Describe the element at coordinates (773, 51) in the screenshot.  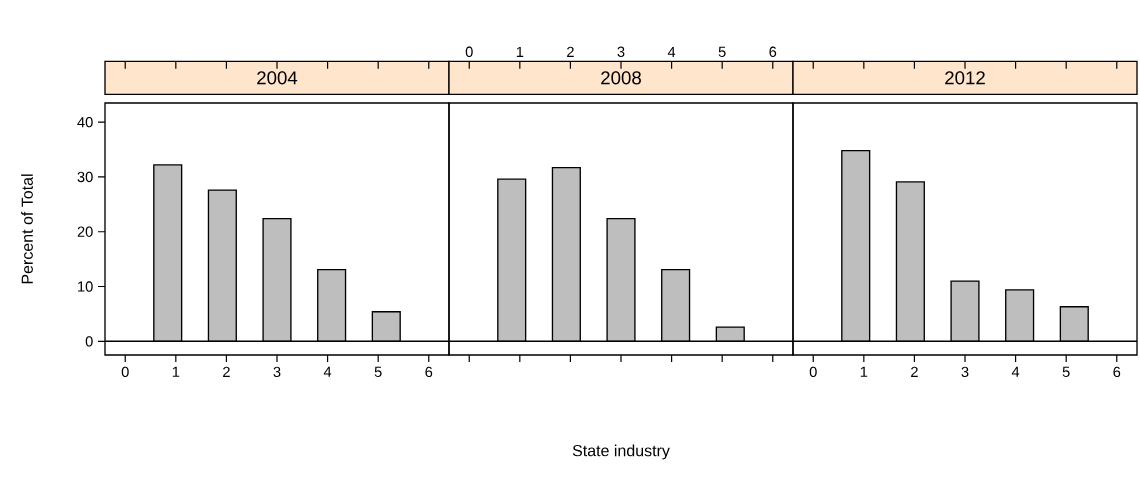
I see `x2-tick-label: 6` at that location.